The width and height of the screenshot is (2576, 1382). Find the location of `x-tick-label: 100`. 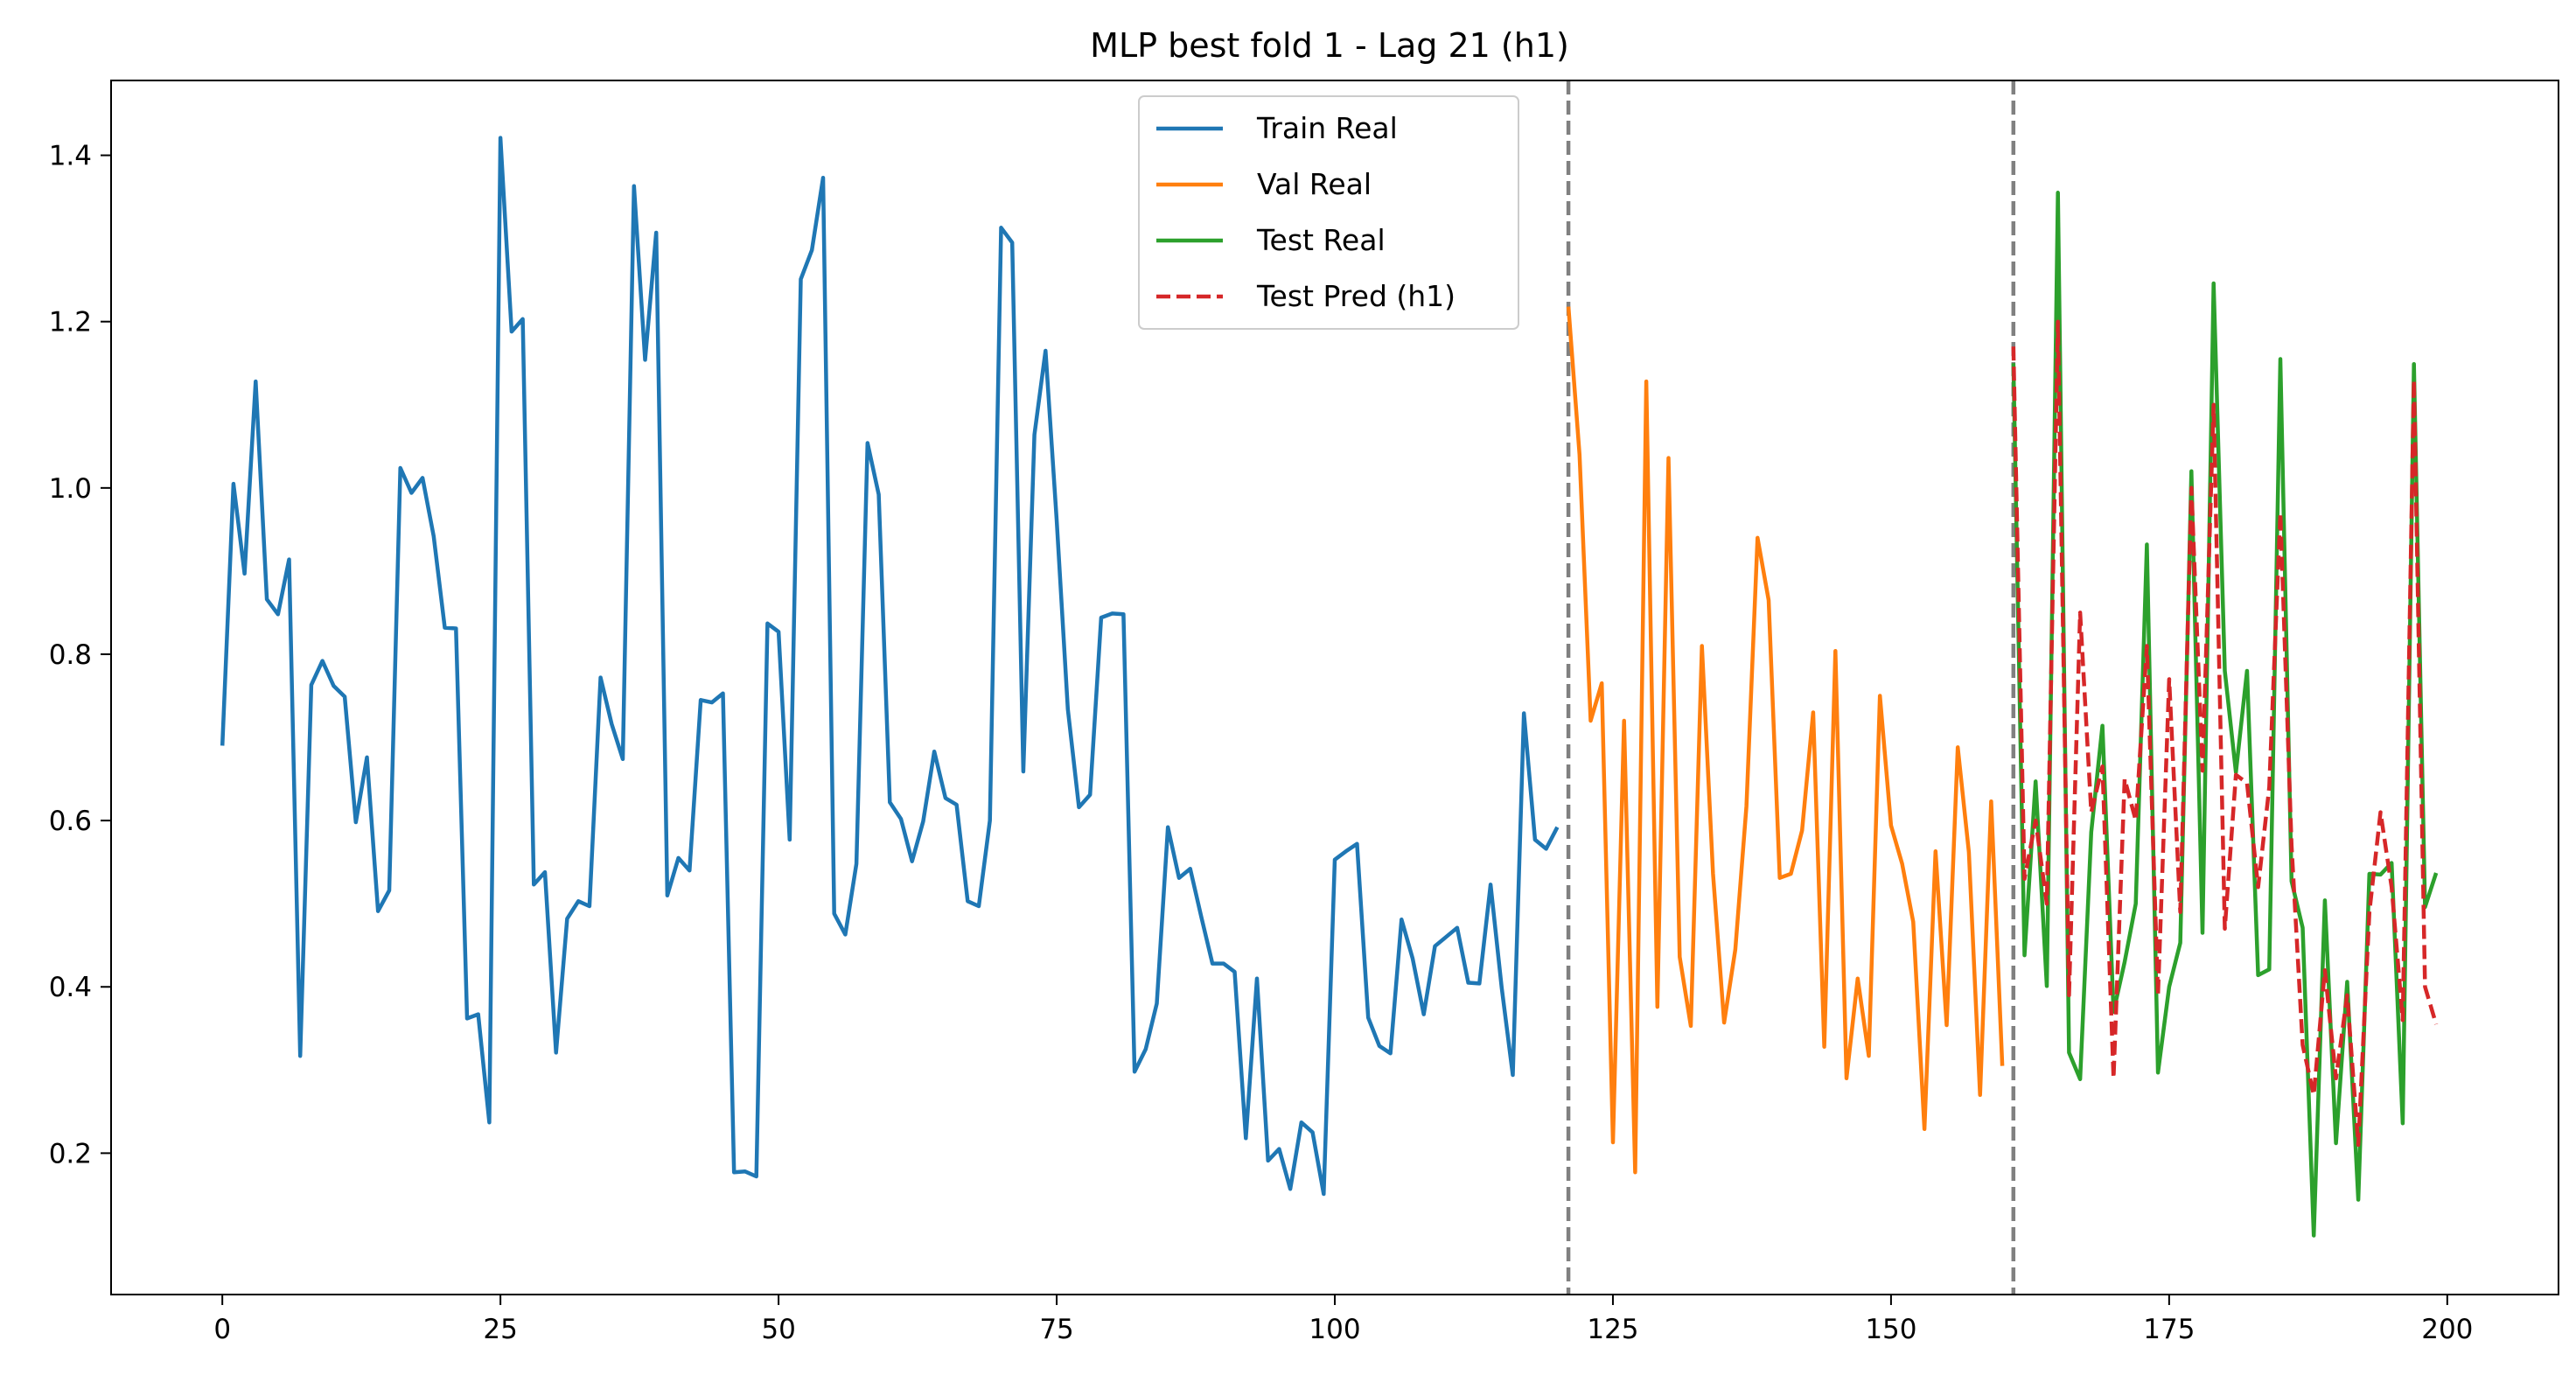

x-tick-label: 100 is located at coordinates (1334, 1329).